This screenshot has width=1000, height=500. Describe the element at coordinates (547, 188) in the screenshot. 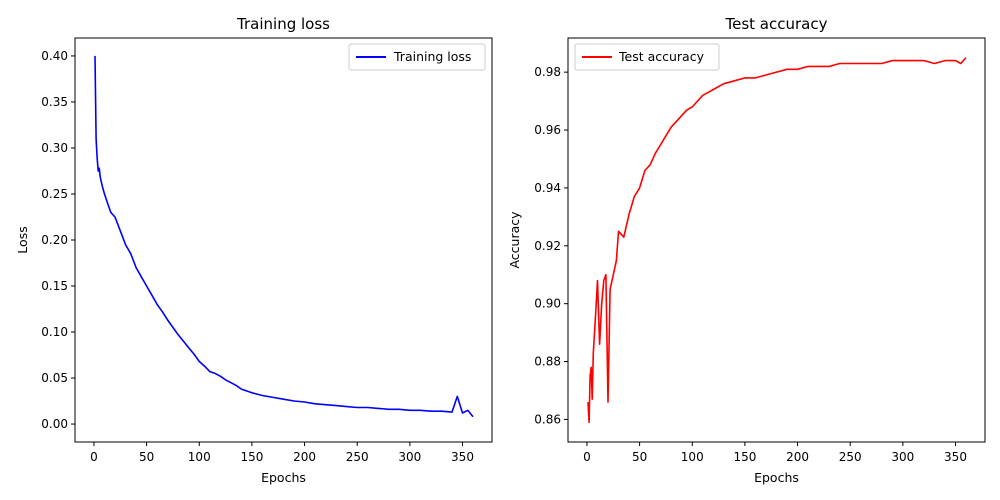

I see `y-tick-label: 0.94` at that location.